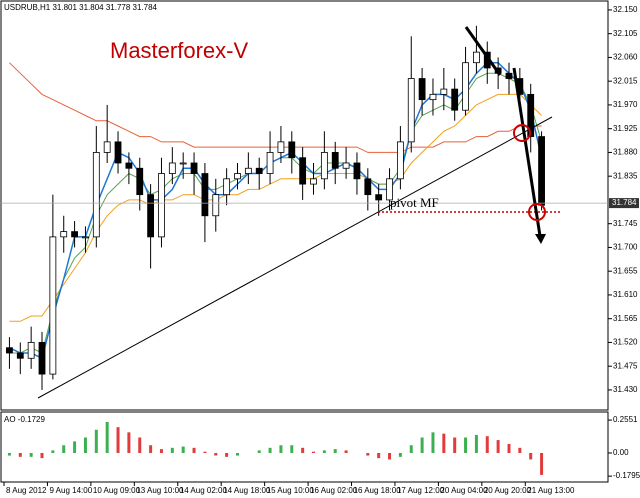 This screenshot has width=640, height=498. I want to click on y-tick-label: 31.700, so click(625, 247).